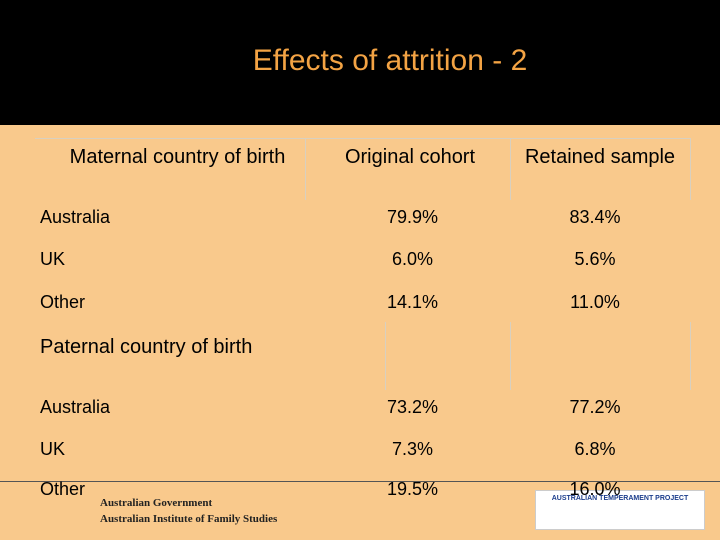  What do you see at coordinates (412, 489) in the screenshot?
I see `value-cell: 19.5%` at bounding box center [412, 489].